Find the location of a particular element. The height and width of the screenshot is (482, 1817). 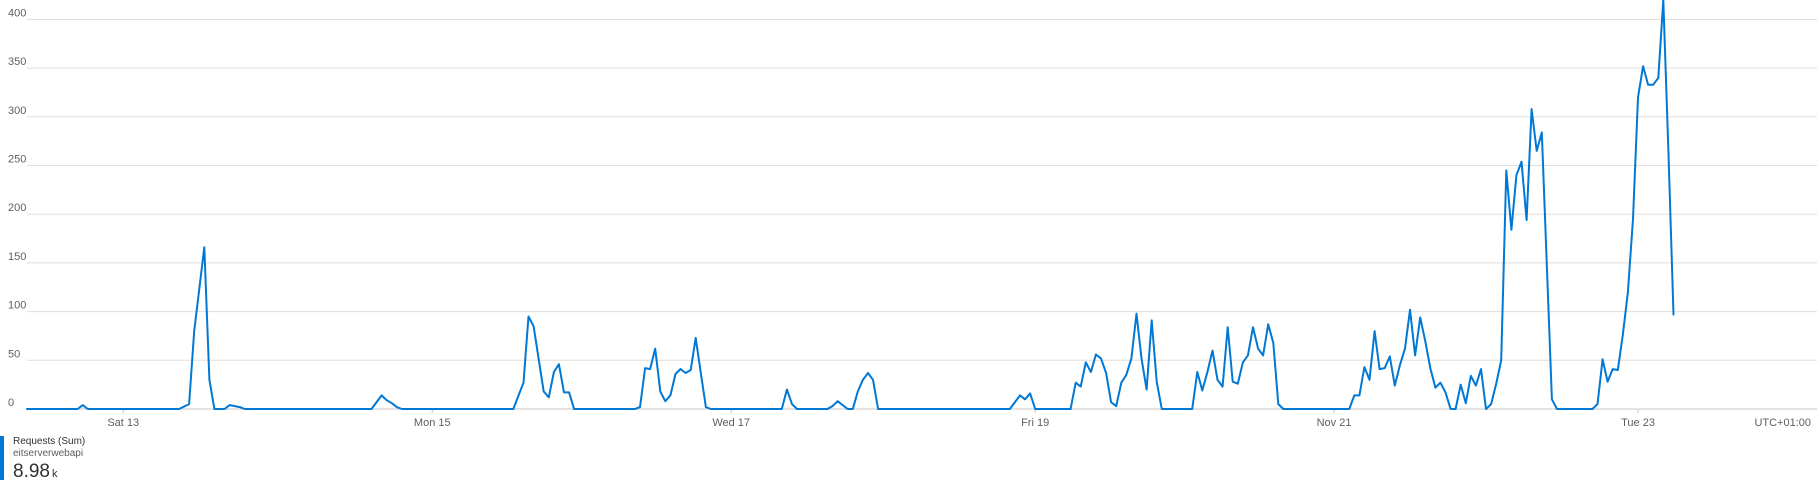

y-tick-label: 300 is located at coordinates (17, 111).